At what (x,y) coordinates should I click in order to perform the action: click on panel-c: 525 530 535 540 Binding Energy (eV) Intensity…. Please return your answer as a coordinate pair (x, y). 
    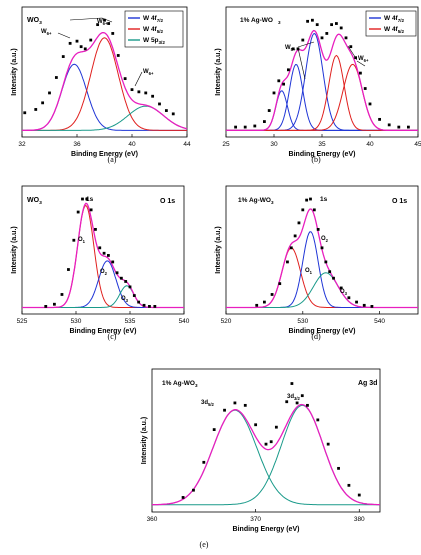
    Looking at the image, I should click on (100, 260).